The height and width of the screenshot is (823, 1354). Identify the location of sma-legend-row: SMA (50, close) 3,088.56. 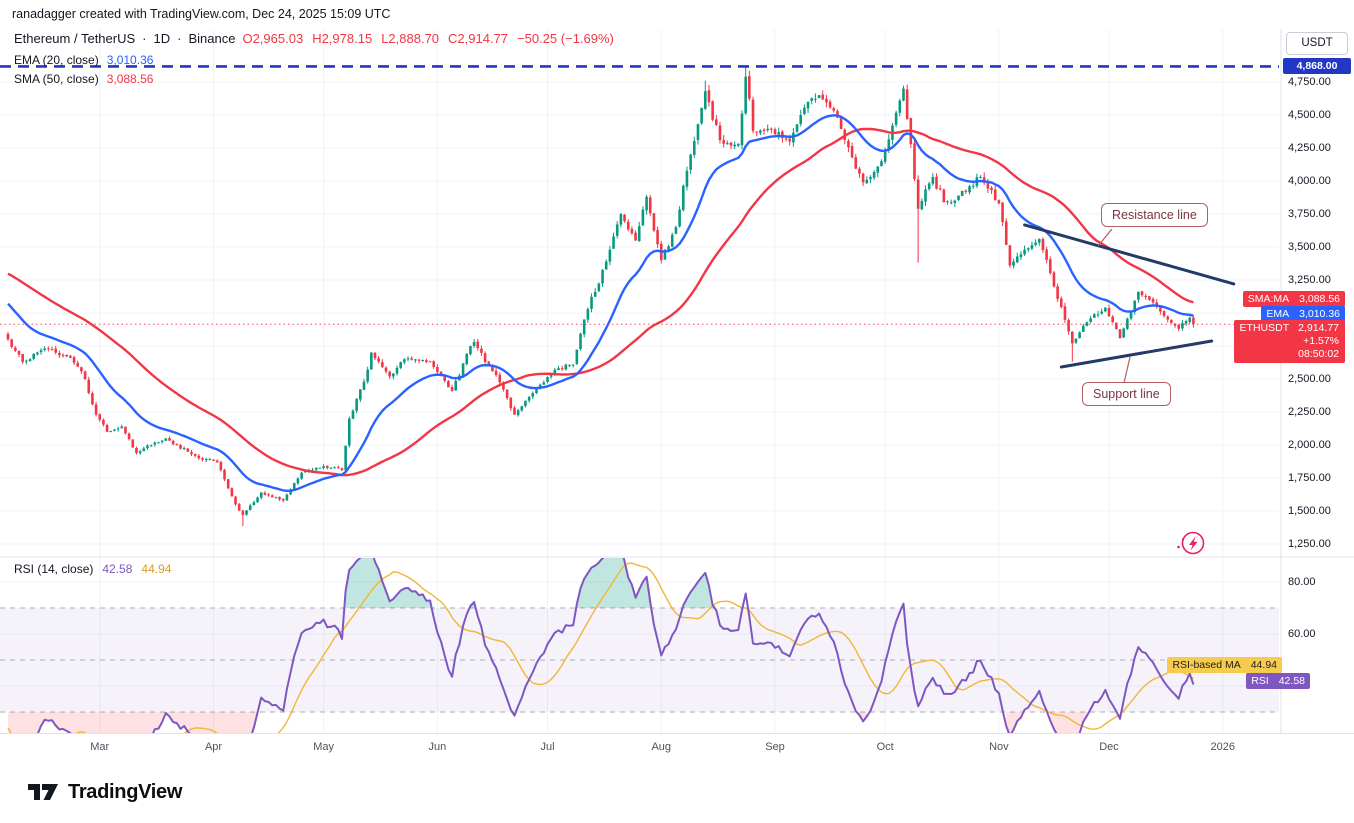
(314, 78).